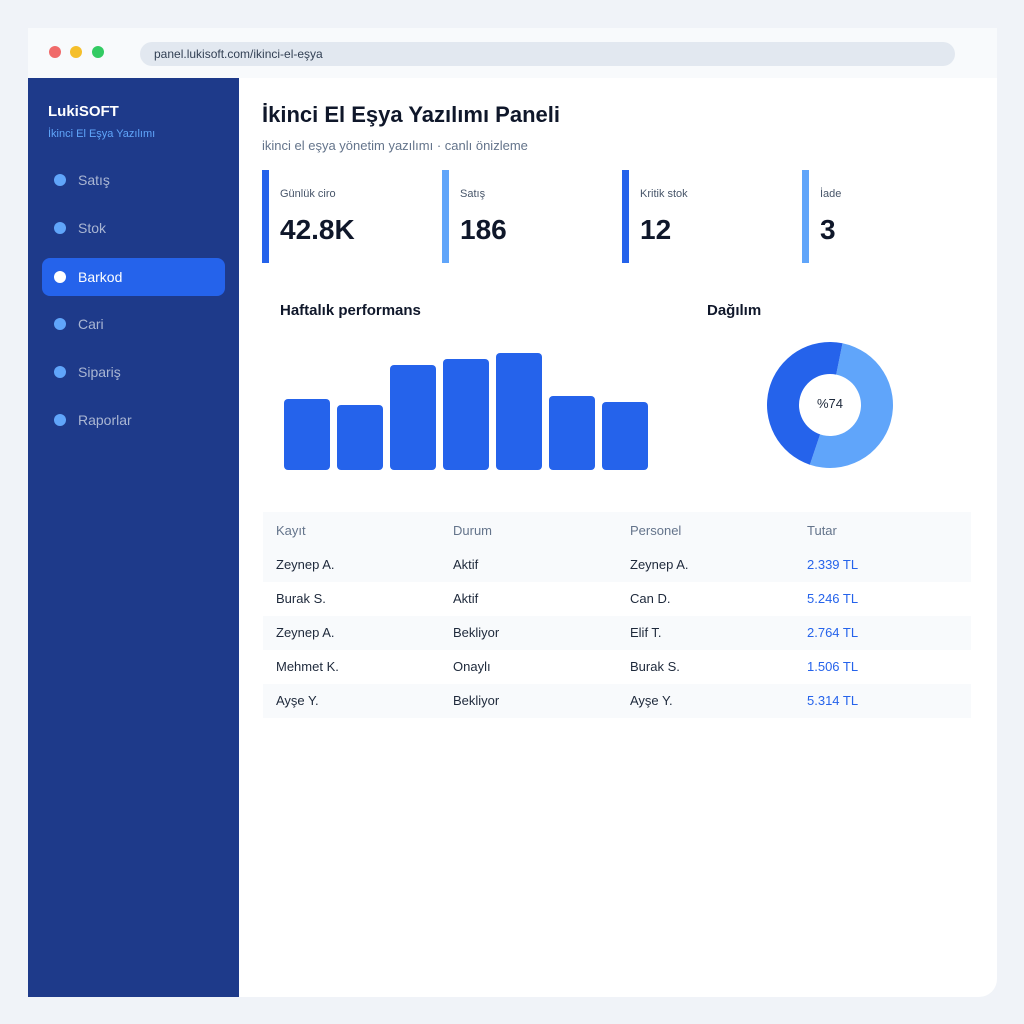 The image size is (1024, 1024). Describe the element at coordinates (55, 52) in the screenshot. I see `close-window-button` at that location.